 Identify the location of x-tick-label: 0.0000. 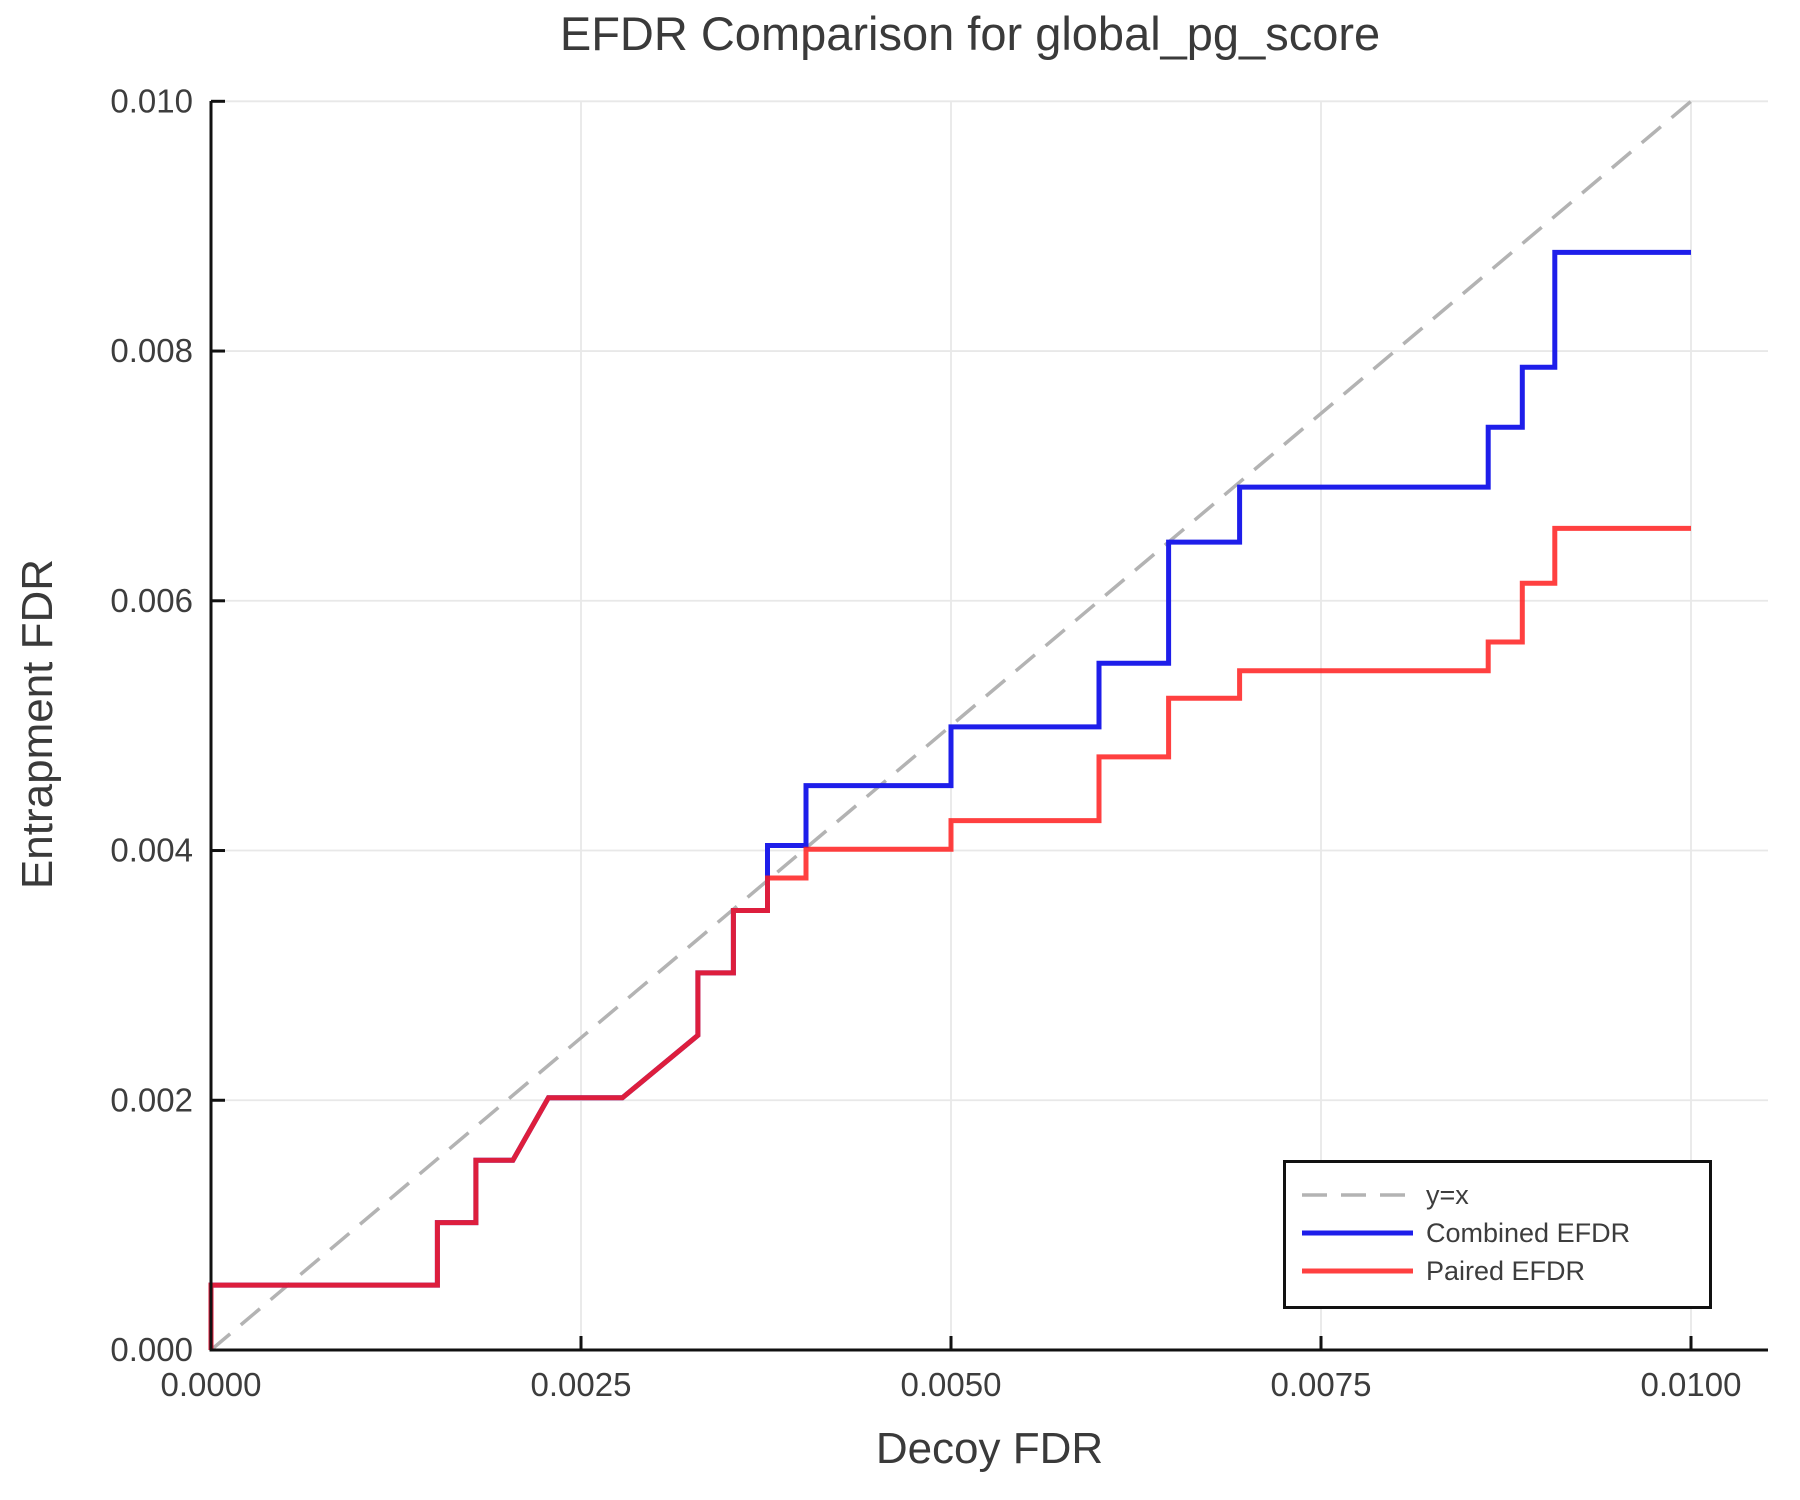
(211, 1384).